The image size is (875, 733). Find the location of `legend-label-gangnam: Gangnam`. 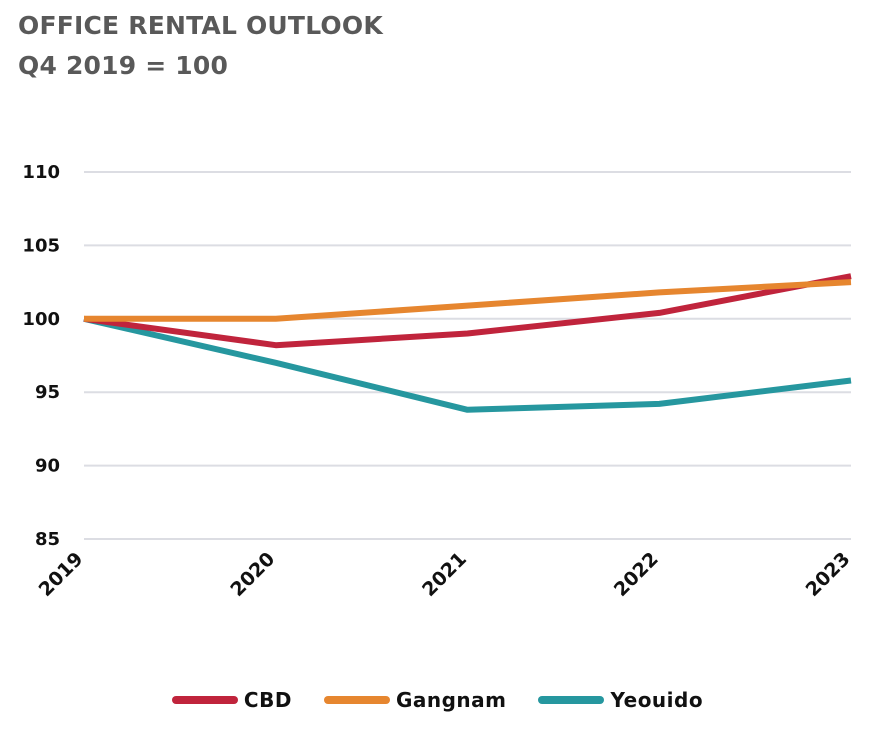

legend-label-gangnam: Gangnam is located at coordinates (451, 700).